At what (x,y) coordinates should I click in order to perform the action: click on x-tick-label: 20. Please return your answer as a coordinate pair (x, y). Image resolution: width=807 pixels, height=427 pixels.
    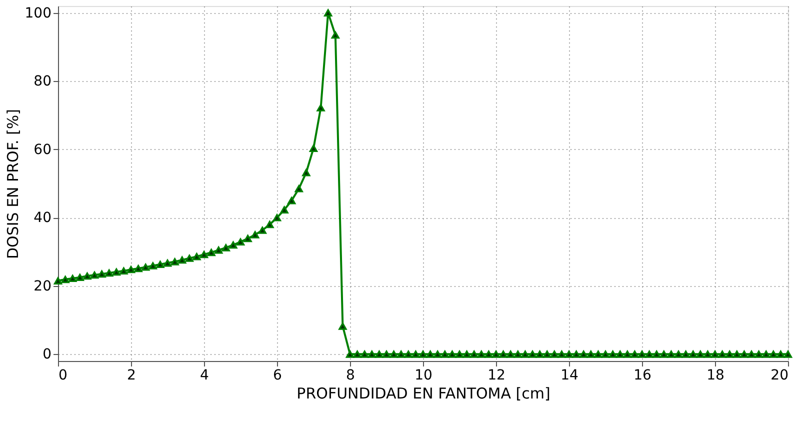
    Looking at the image, I should click on (779, 376).